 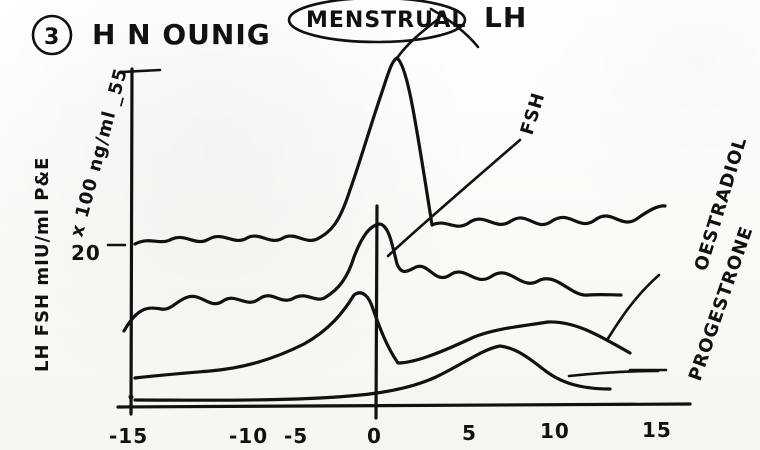 What do you see at coordinates (99, 153) in the screenshot?
I see `y-axis-sub-label: x 100 ng/ml _55` at bounding box center [99, 153].